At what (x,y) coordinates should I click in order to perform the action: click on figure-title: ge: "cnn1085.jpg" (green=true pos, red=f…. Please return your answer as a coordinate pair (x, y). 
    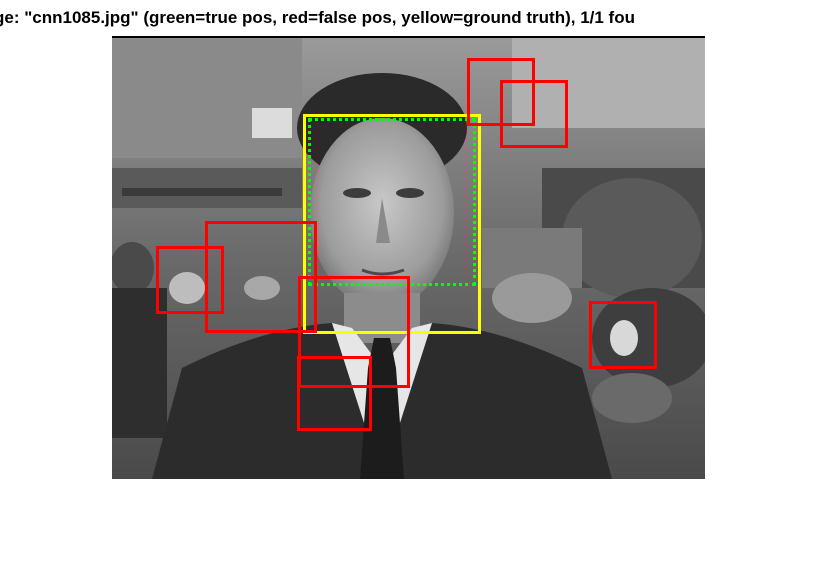
    Looking at the image, I should click on (317, 17).